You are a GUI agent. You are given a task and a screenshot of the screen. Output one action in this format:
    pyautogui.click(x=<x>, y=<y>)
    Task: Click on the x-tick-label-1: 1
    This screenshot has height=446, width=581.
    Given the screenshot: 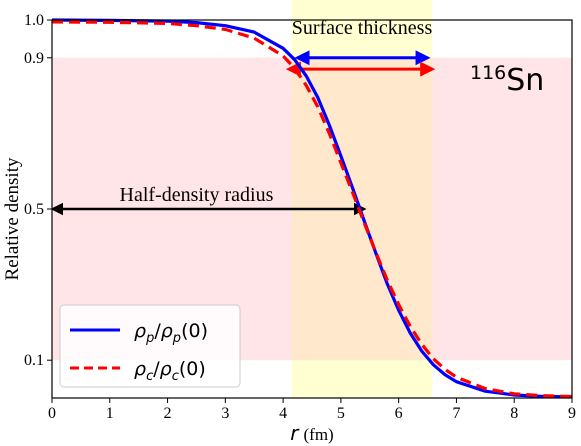 What is the action you would take?
    pyautogui.click(x=110, y=413)
    